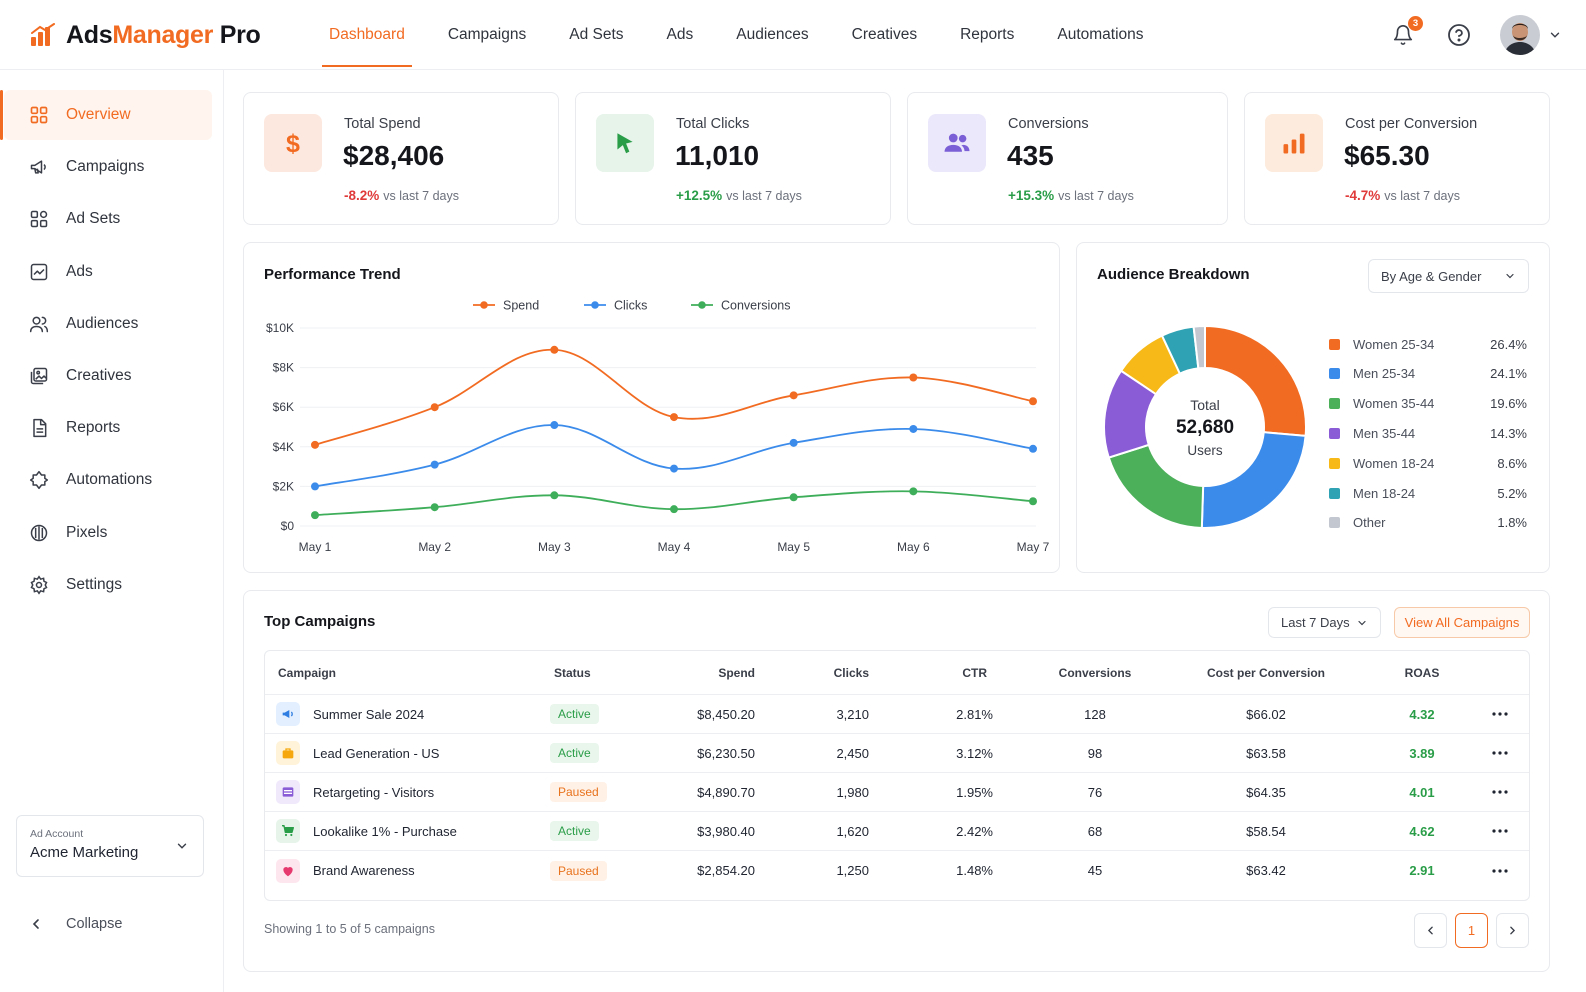 The height and width of the screenshot is (992, 1586). I want to click on campaign-name: Lead Generation - US, so click(376, 753).